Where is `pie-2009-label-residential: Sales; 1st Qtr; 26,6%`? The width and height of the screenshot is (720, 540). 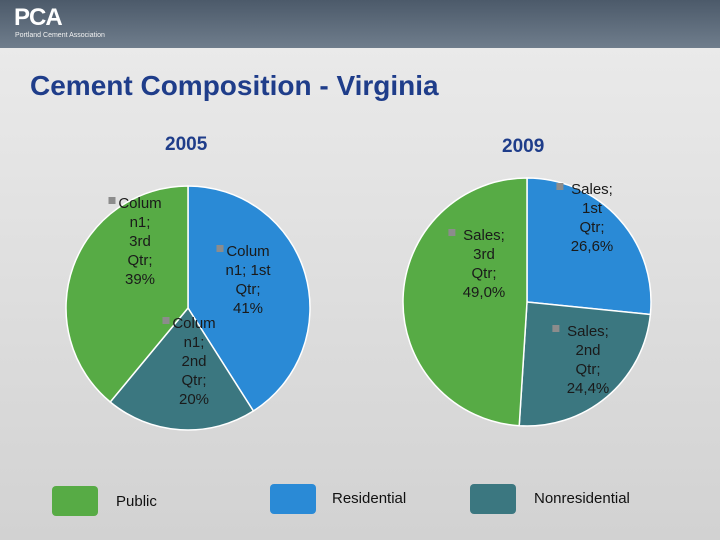
pie-2009-label-residential: Sales; 1st Qtr; 26,6% is located at coordinates (592, 218).